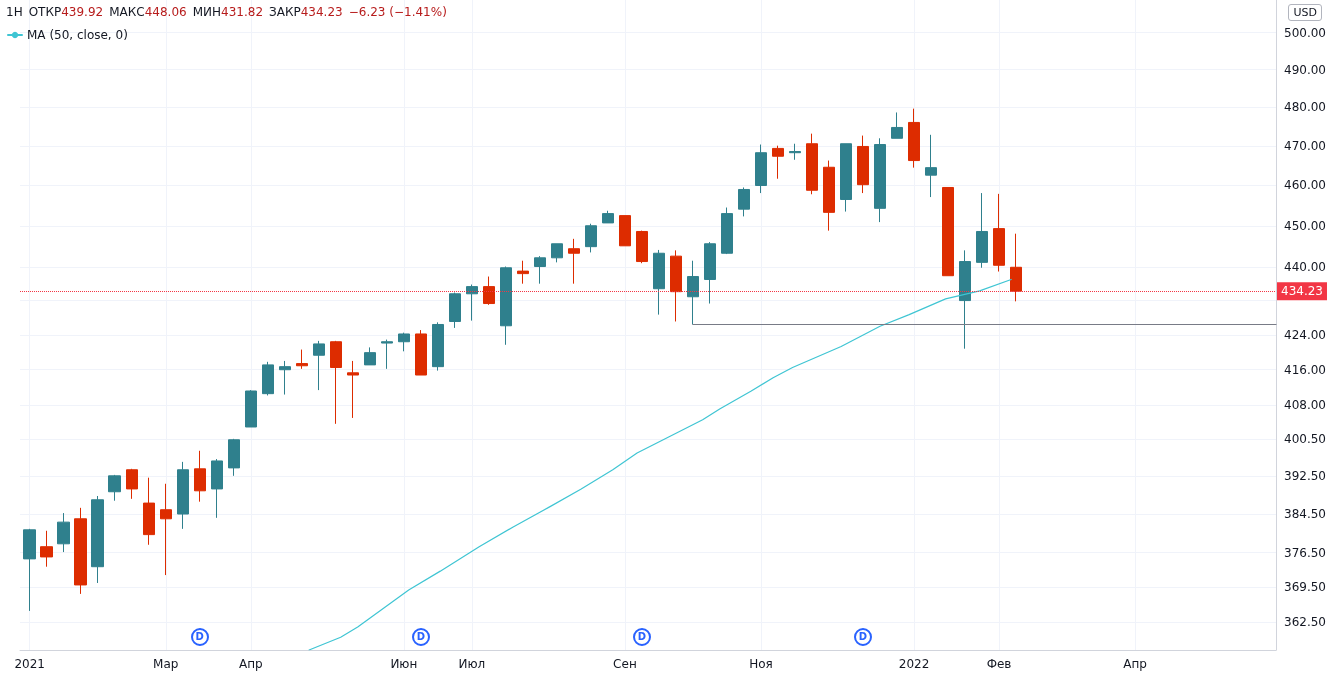  I want to click on x-tick-label: 2021, so click(29, 664).